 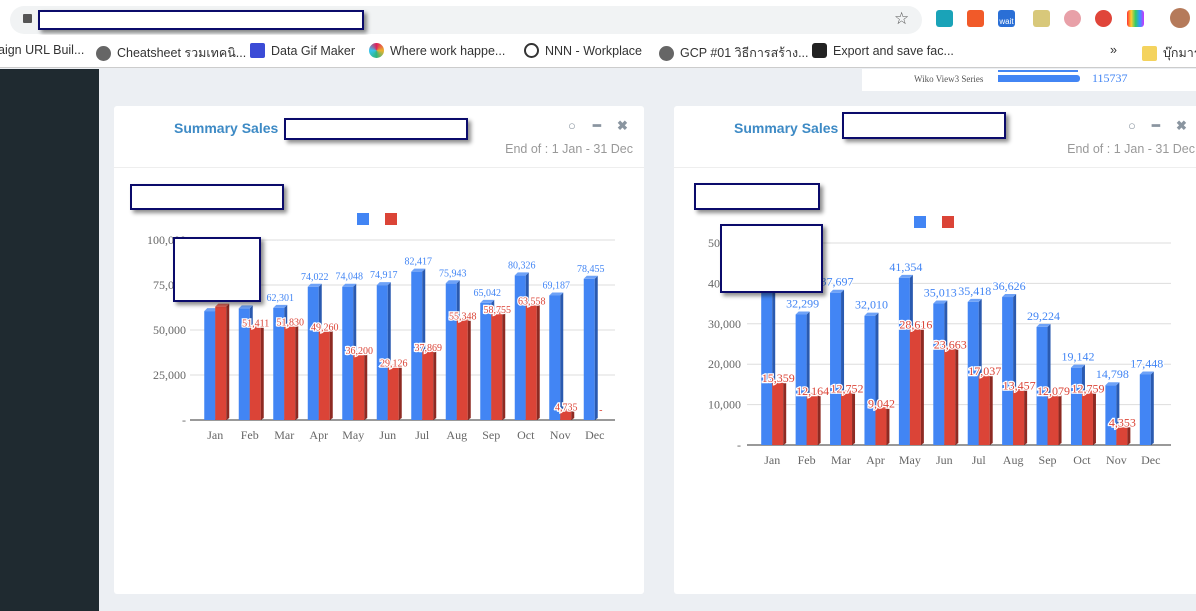 What do you see at coordinates (557, 285) in the screenshot?
I see `data-label: 69,187` at bounding box center [557, 285].